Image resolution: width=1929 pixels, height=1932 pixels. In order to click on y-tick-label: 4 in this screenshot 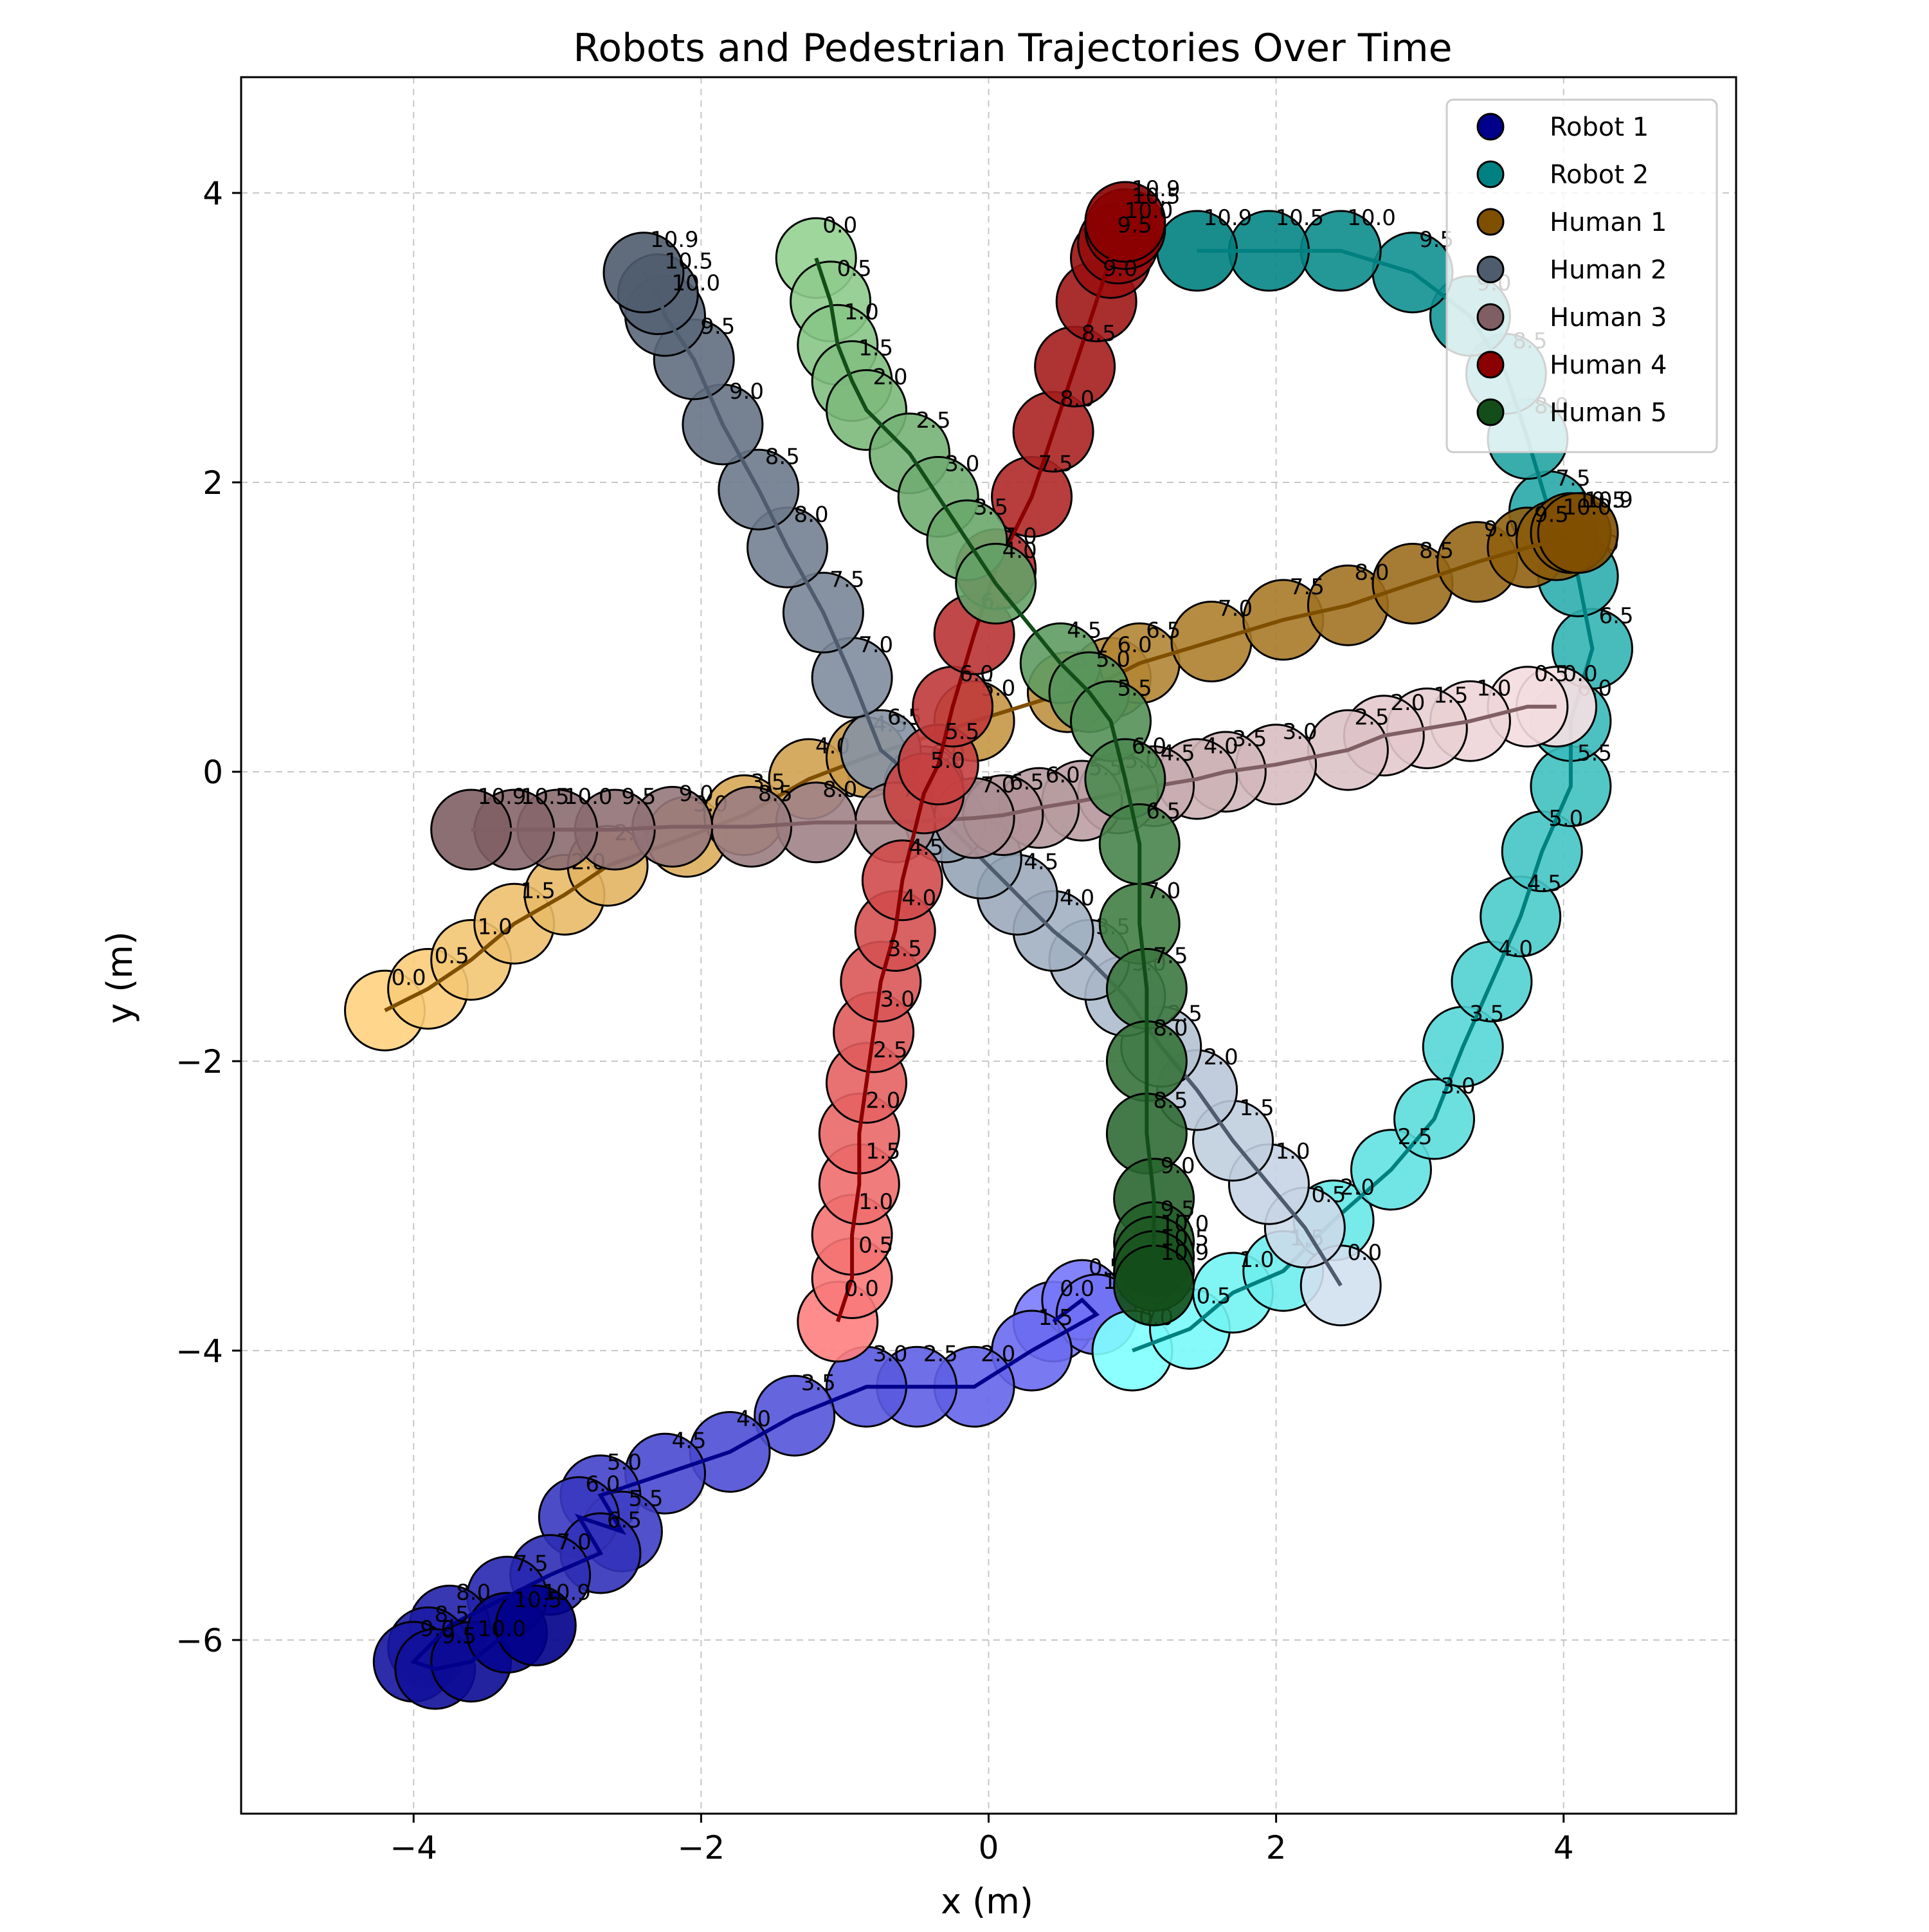, I will do `click(213, 194)`.